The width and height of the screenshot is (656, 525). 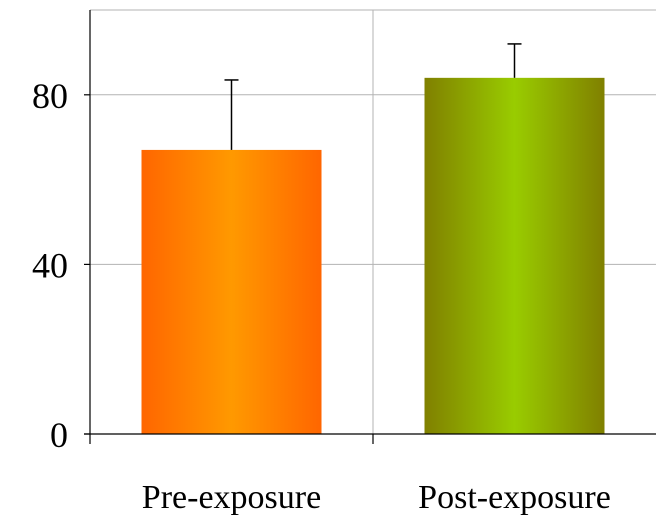 I want to click on y-tick-label-0: 0, so click(x=59, y=435).